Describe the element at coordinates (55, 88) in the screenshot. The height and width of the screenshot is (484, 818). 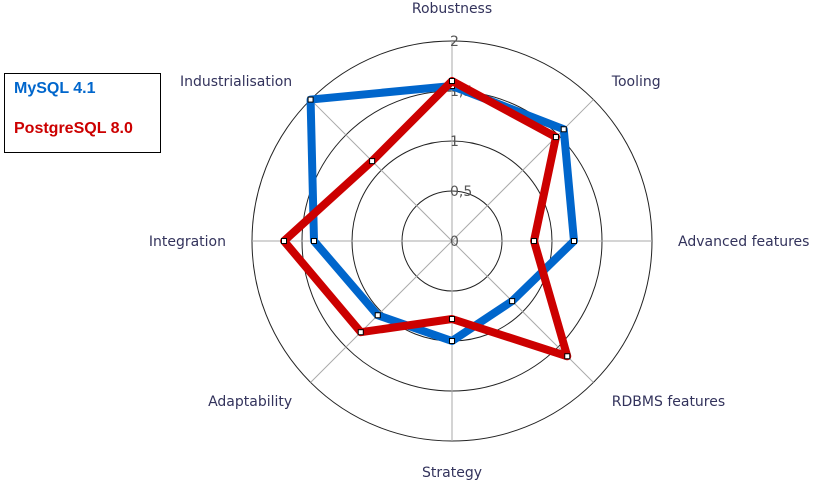
I see `legend-entry-mysql: MySQL 4.1` at that location.